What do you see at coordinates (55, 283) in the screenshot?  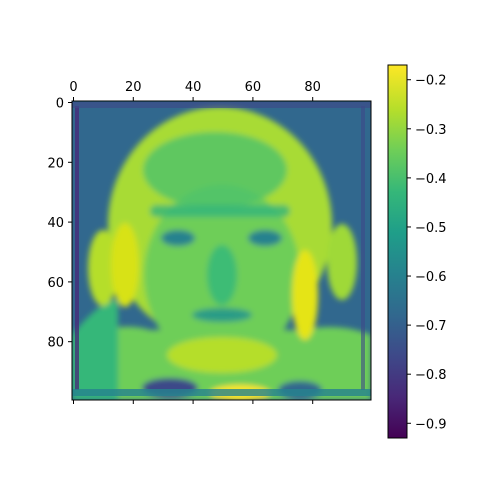 I see `y-tick-label: 60` at bounding box center [55, 283].